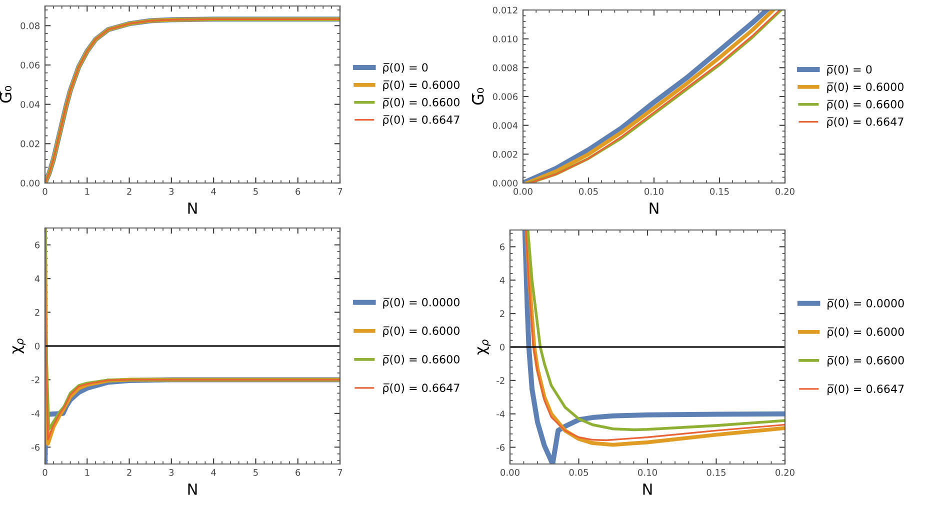  I want to click on y-tick-label: 0.008, so click(505, 68).